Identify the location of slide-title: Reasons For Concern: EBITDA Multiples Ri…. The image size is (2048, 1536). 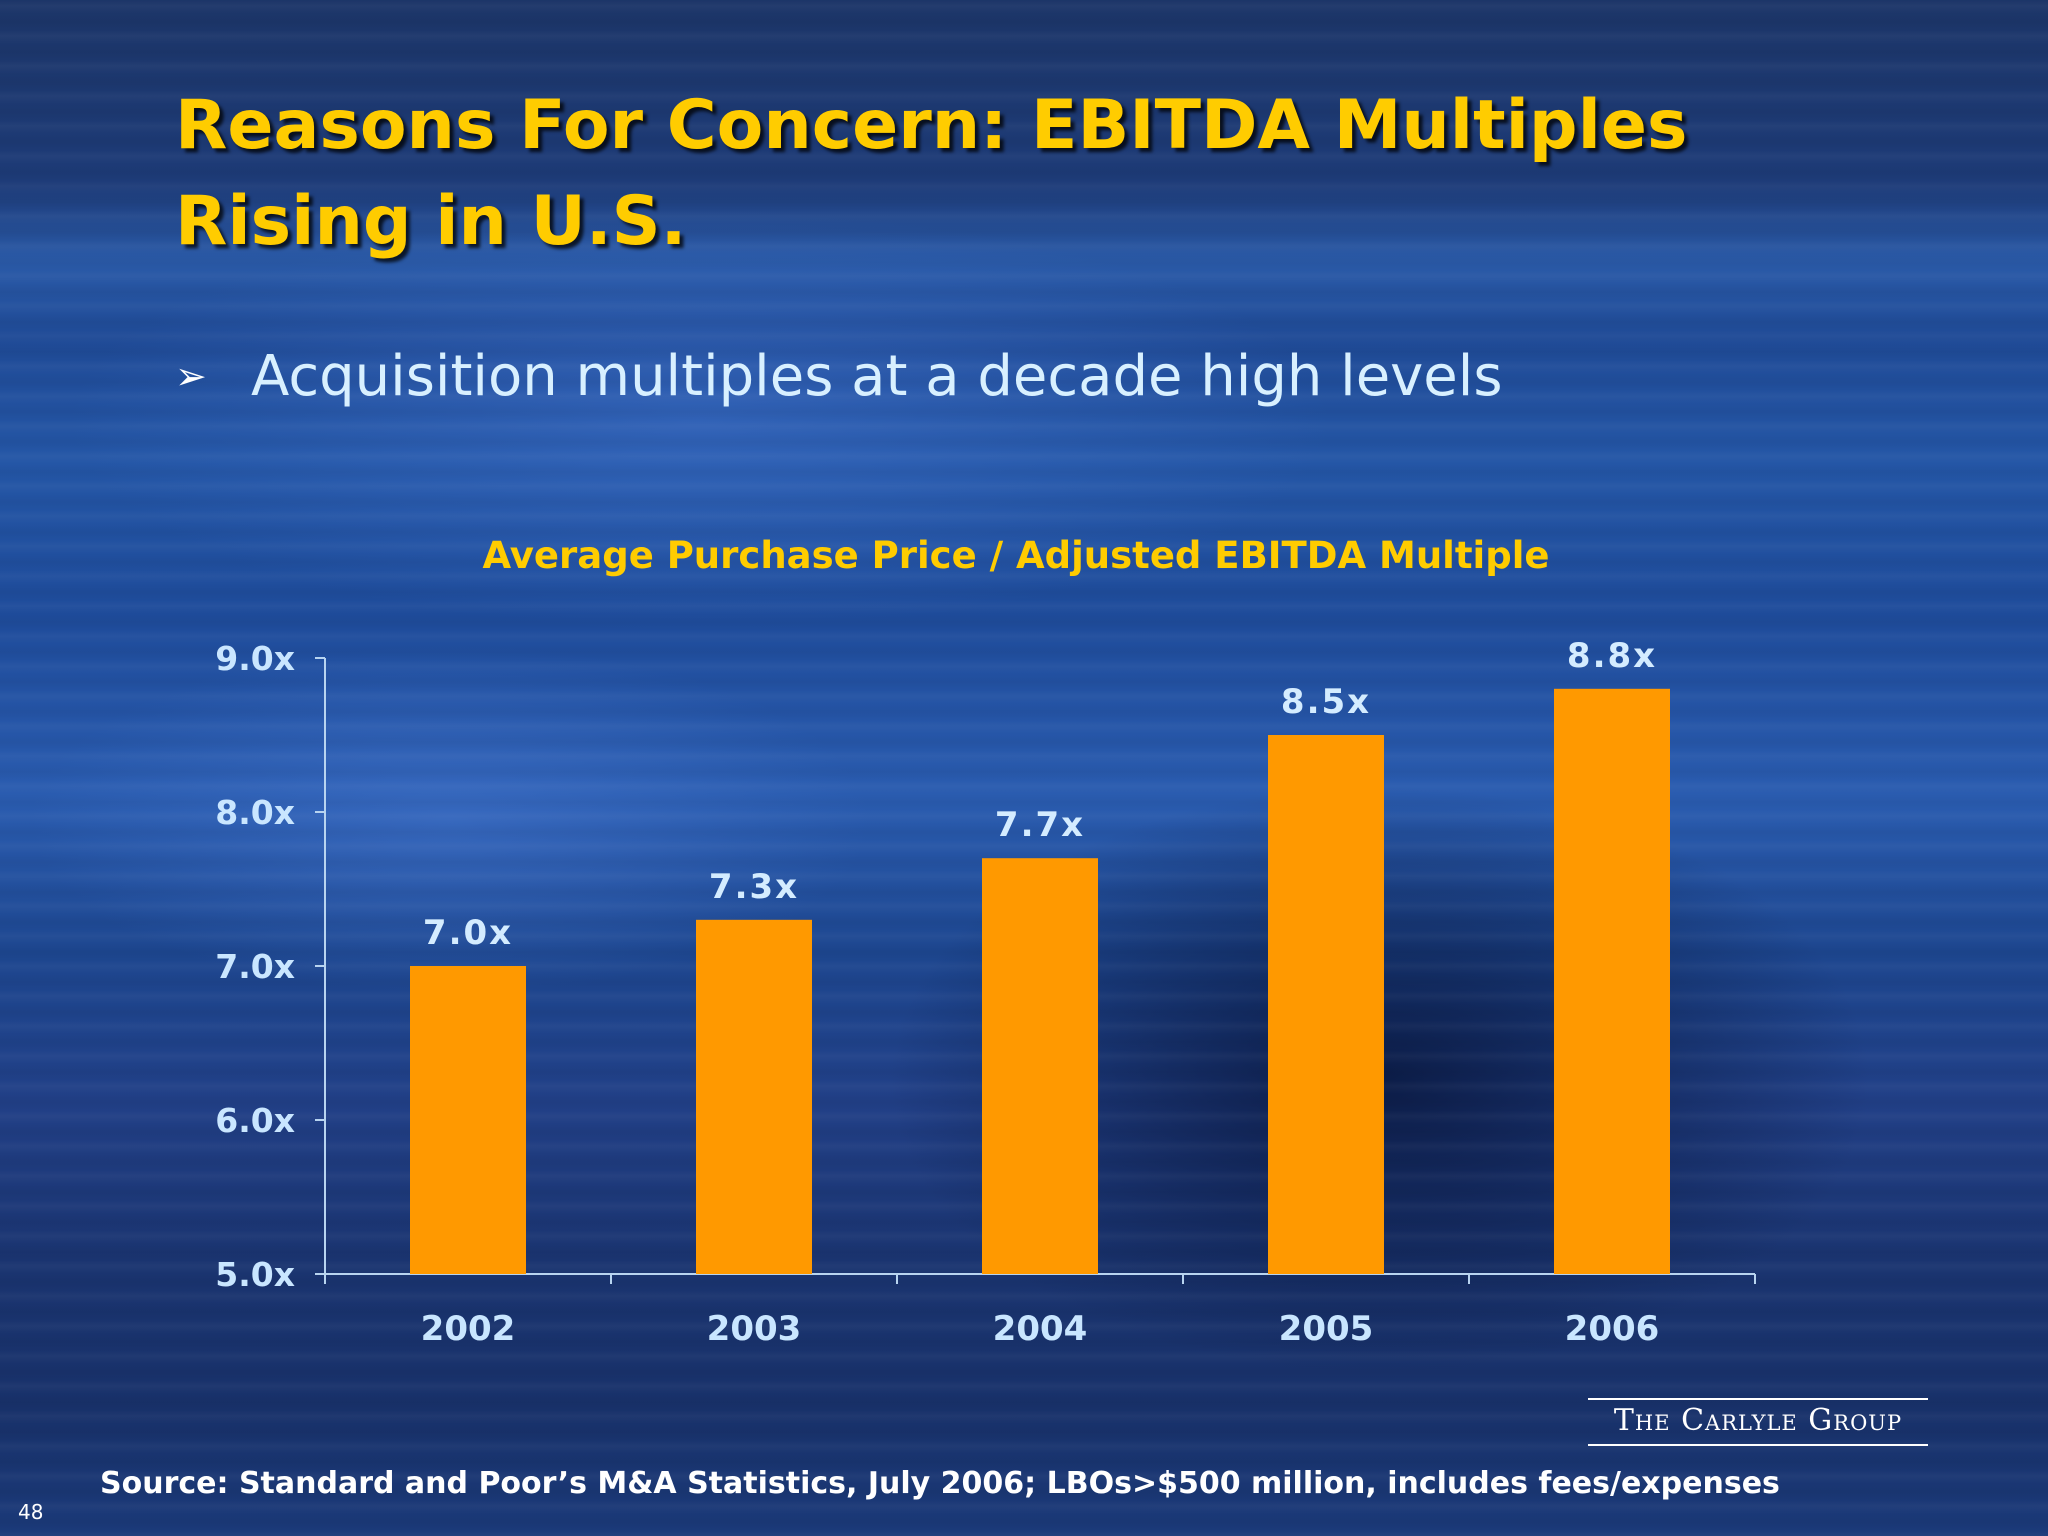
(931, 173).